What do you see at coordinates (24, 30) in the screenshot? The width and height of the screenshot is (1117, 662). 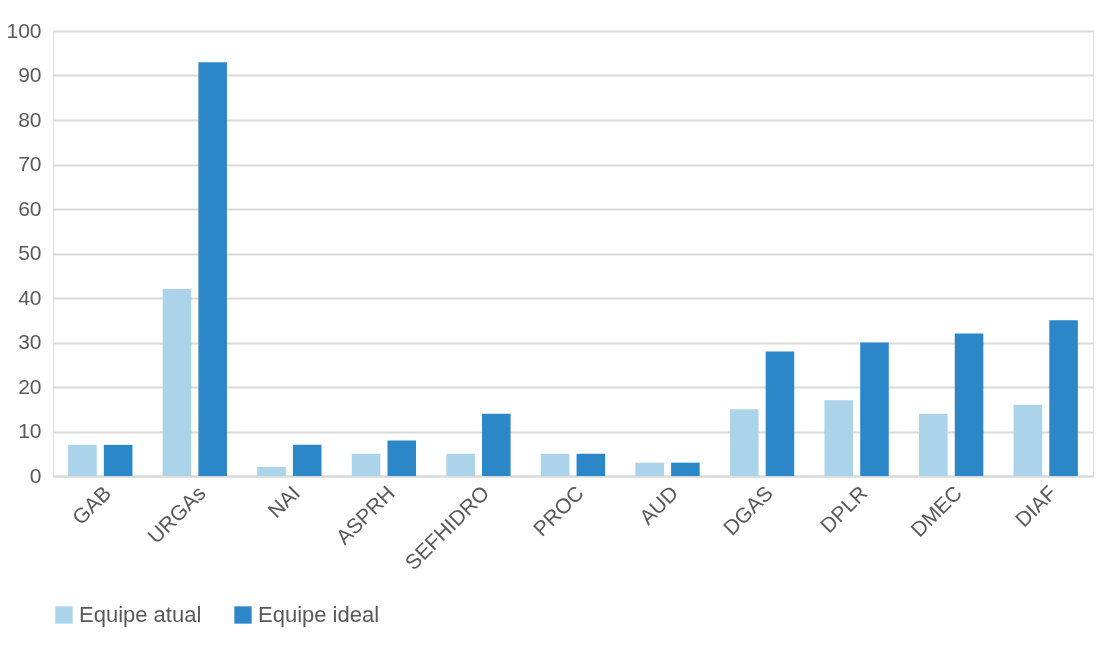 I see `y-tick-label: 100` at bounding box center [24, 30].